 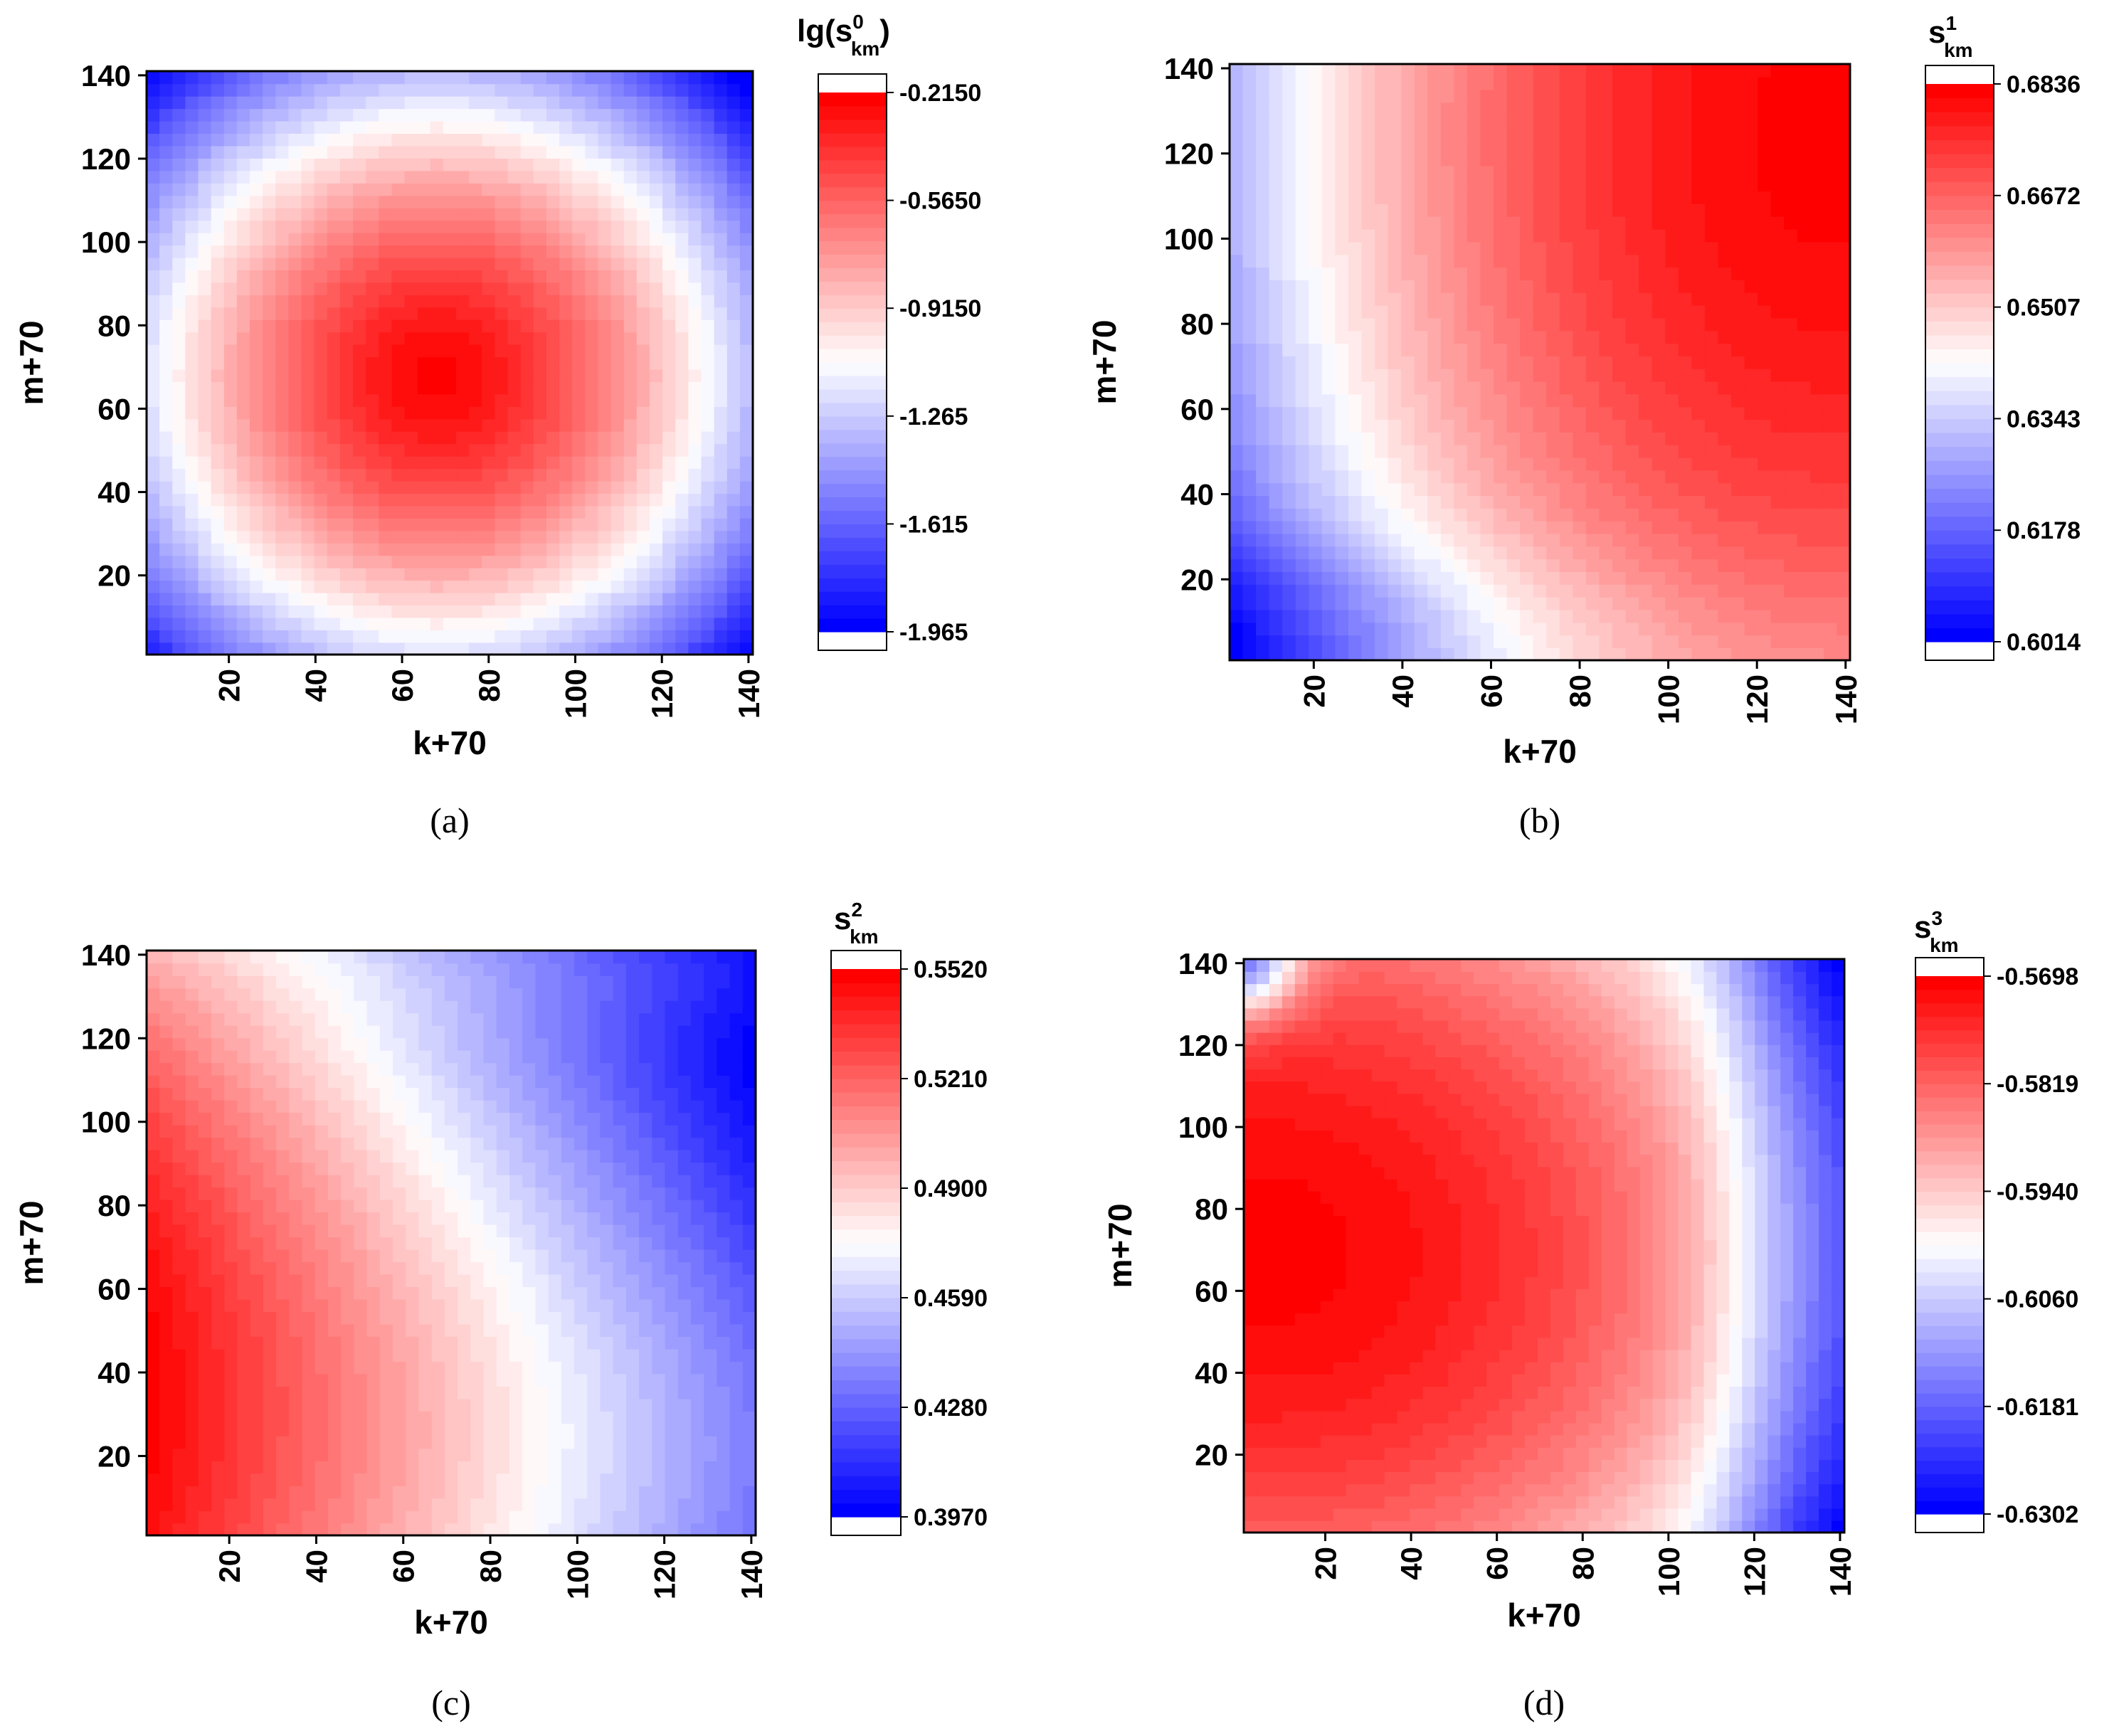 I want to click on x-tick-label: 60, so click(x=402, y=686).